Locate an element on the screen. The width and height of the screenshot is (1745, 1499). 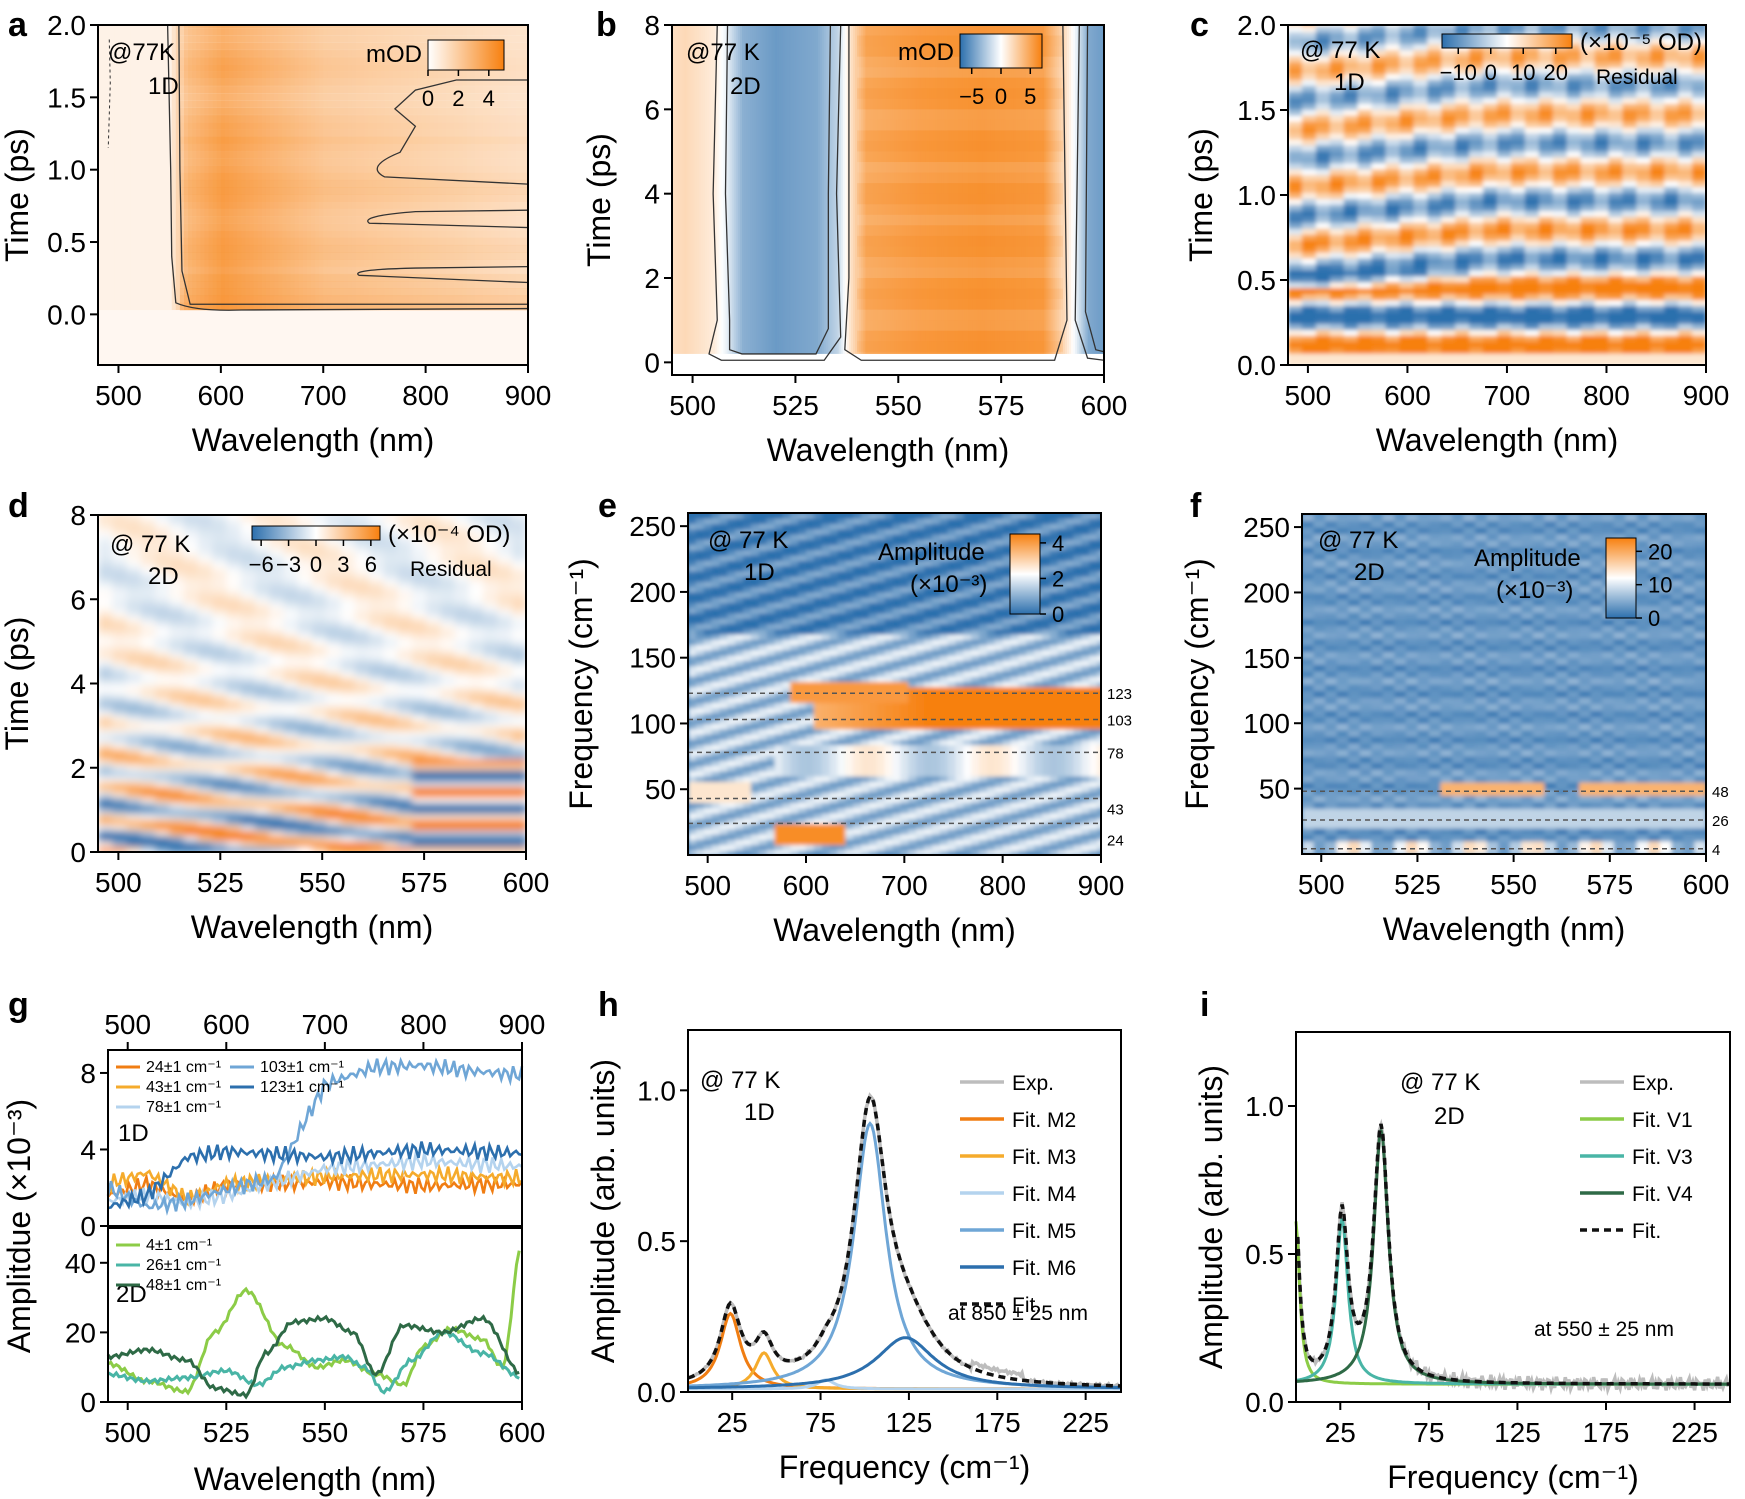
contour-line is located at coordinates (1094, 189).